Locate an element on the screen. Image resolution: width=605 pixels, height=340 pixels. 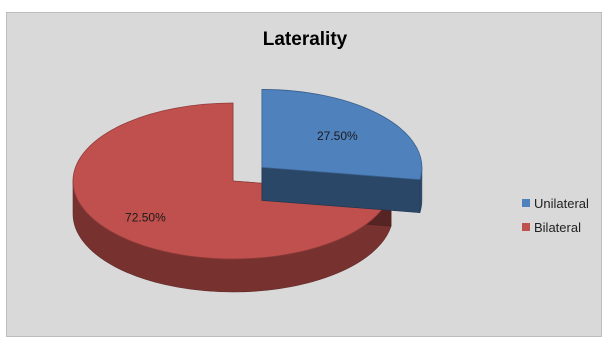
legend-swatch-bilateral is located at coordinates (526, 227).